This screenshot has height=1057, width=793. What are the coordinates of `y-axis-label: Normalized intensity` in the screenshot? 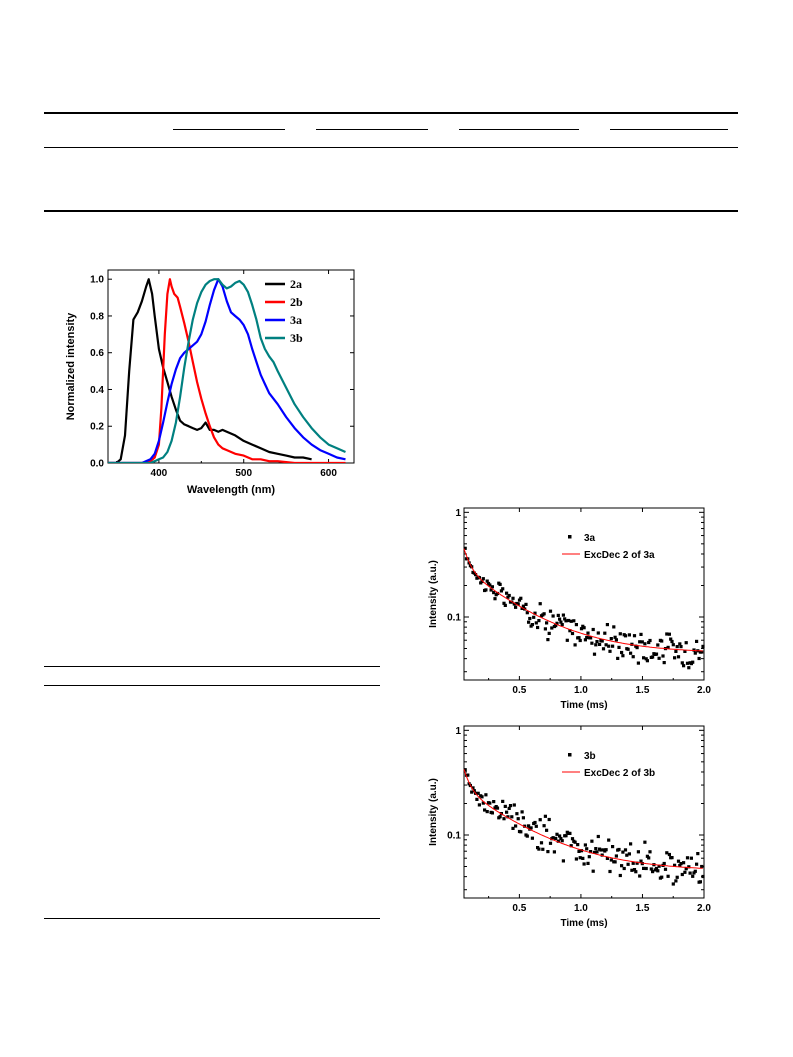 It's located at (71, 366).